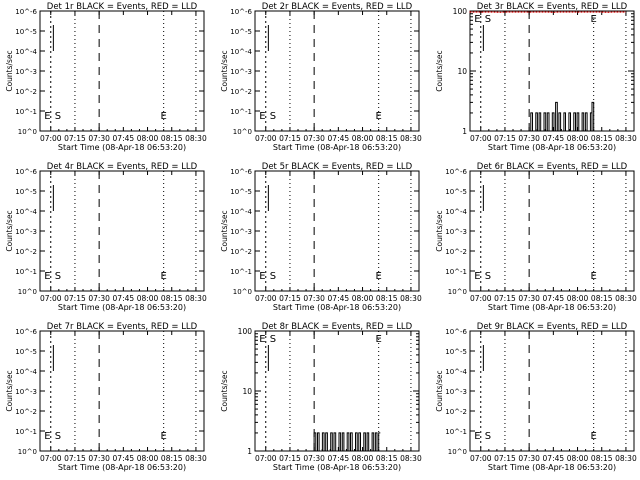  What do you see at coordinates (241, 192) in the screenshot?
I see `y-tick-label: 10^-5` at bounding box center [241, 192].